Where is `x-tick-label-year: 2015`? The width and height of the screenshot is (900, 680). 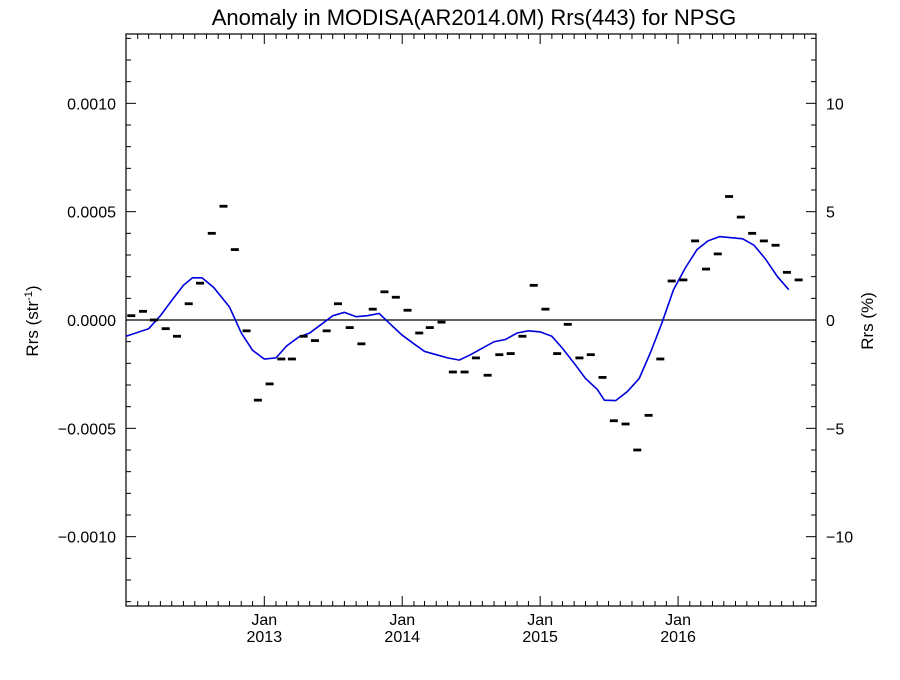 x-tick-label-year: 2015 is located at coordinates (540, 637).